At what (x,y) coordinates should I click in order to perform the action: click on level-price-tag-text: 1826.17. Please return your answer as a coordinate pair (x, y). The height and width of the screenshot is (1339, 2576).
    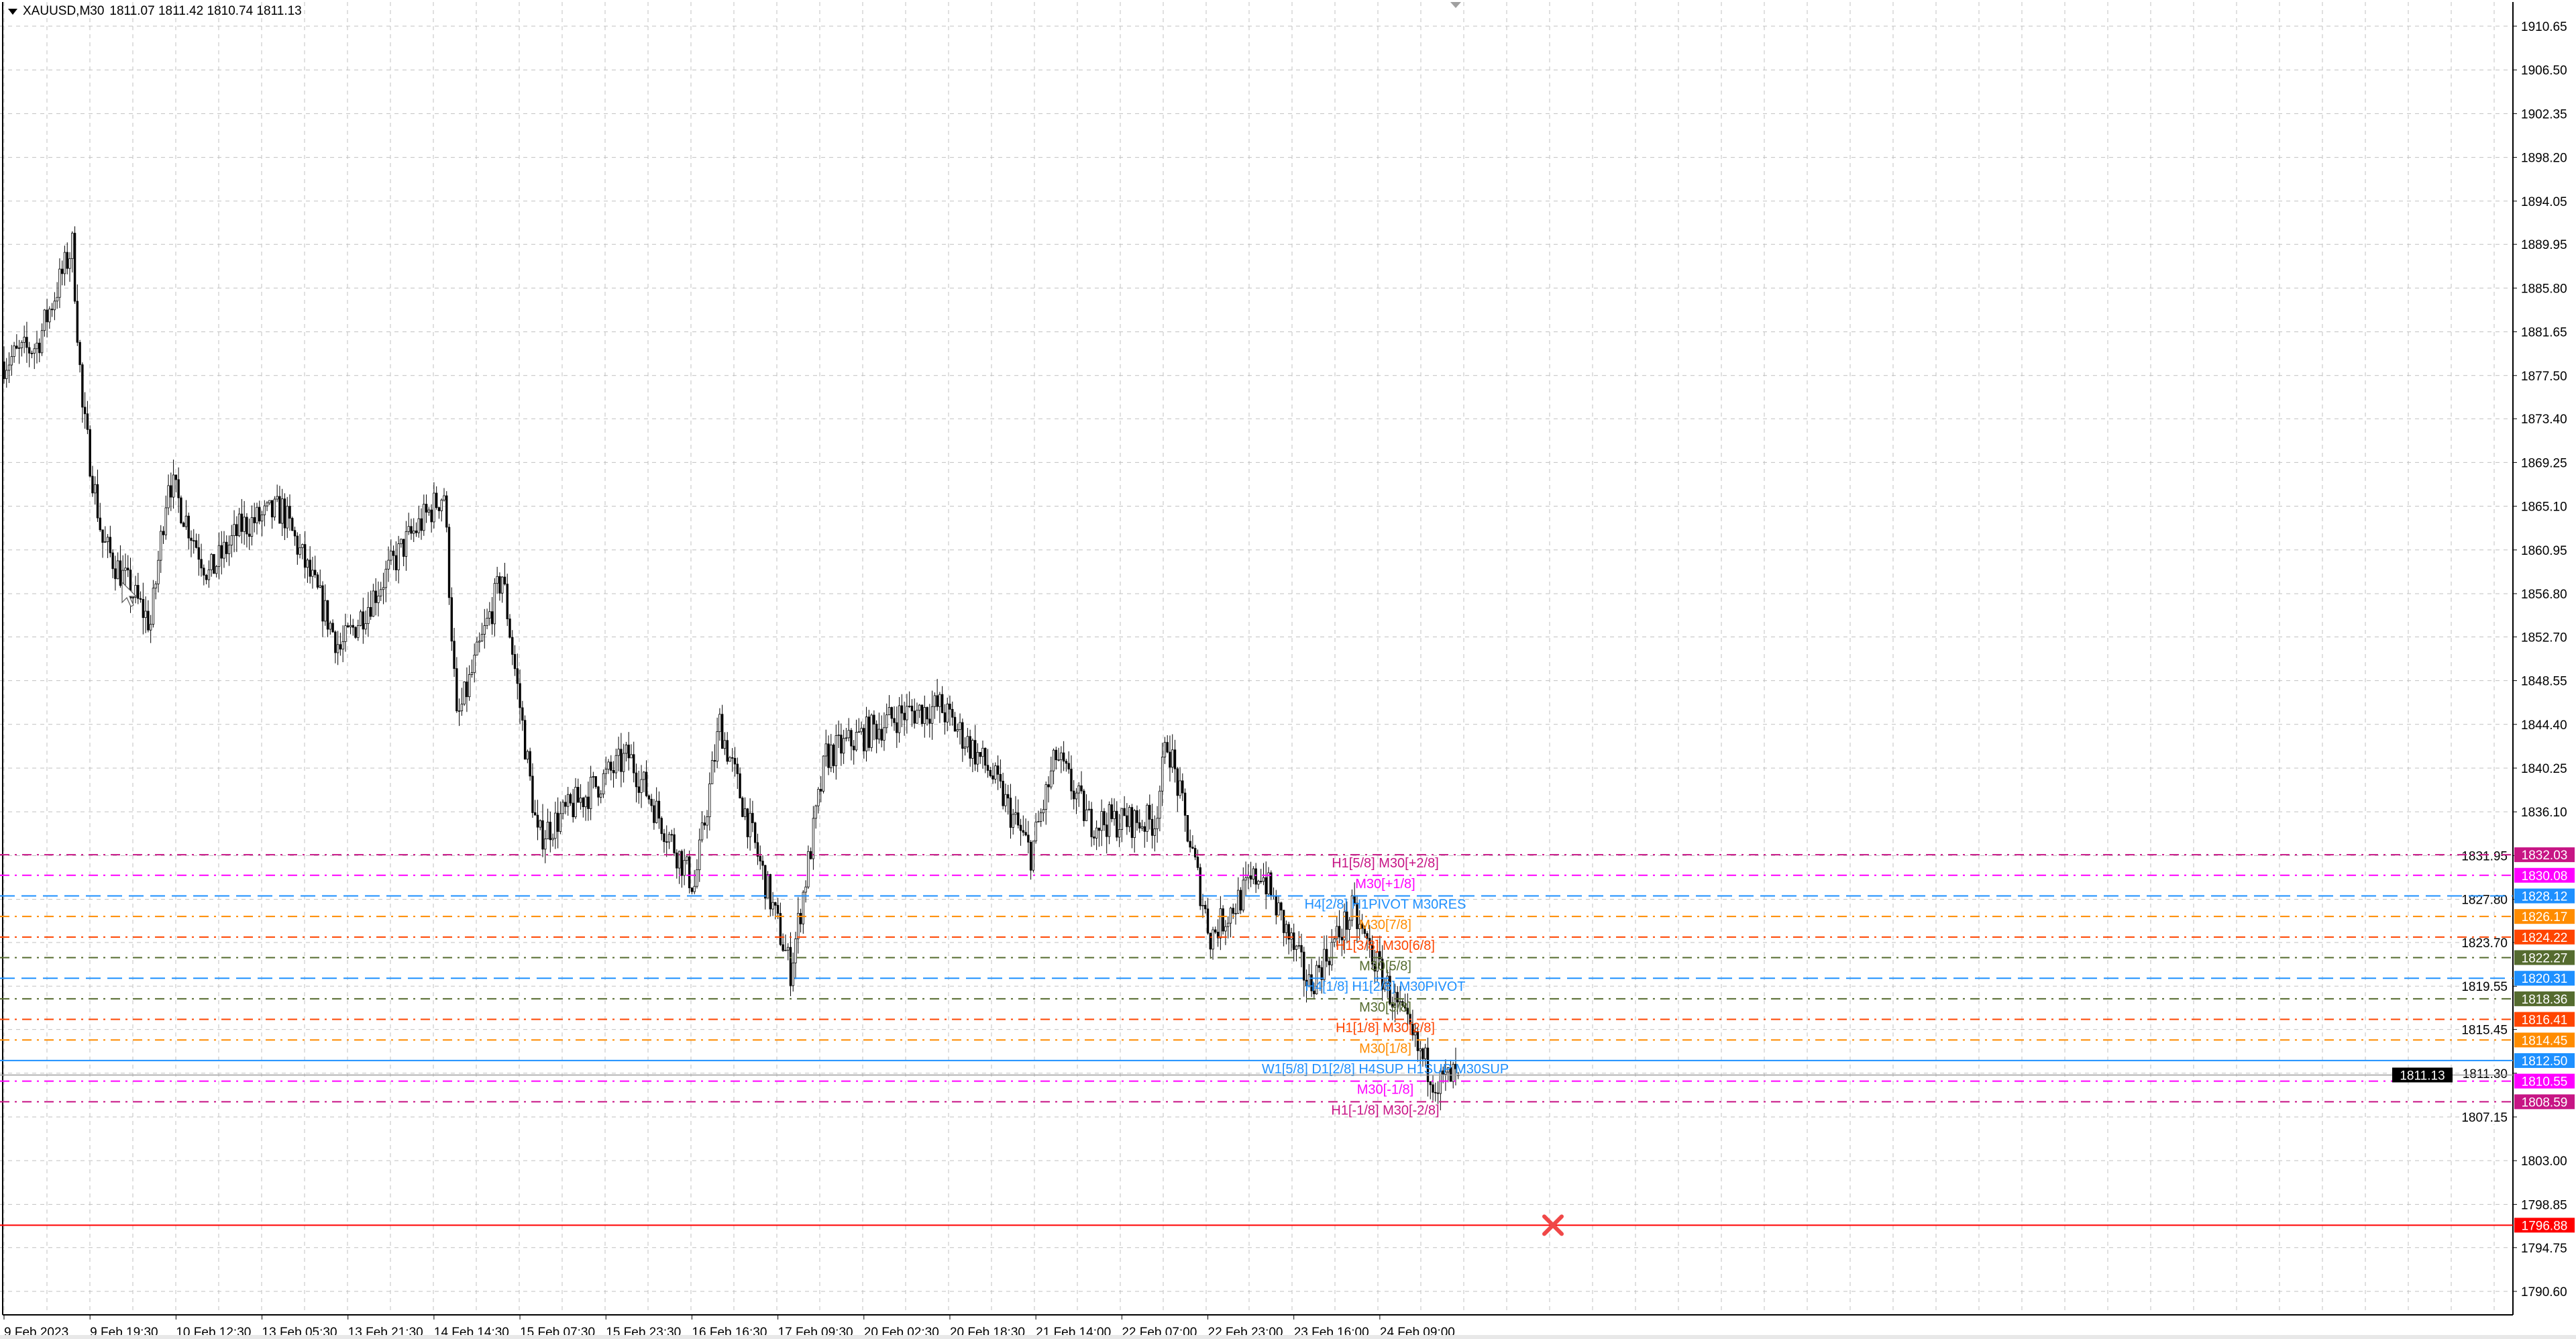
    Looking at the image, I should click on (2545, 917).